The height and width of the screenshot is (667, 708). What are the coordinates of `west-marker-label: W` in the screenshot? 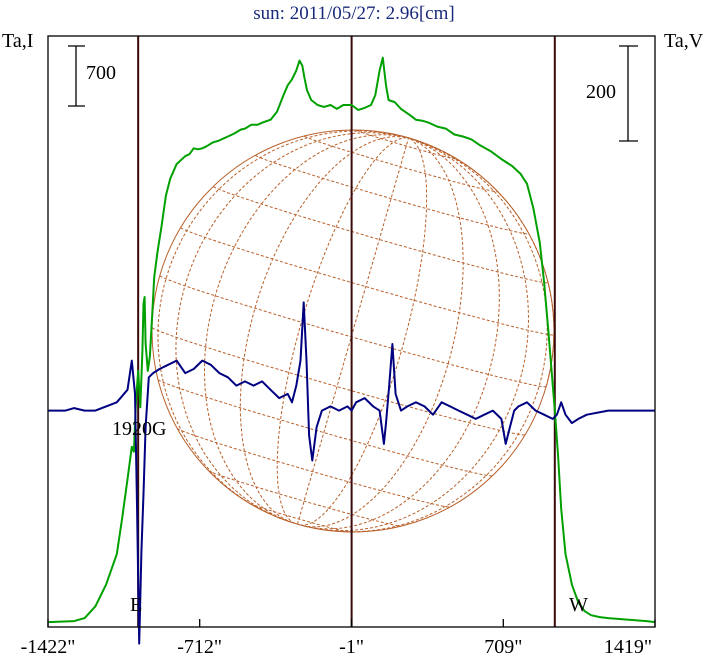 It's located at (578, 605).